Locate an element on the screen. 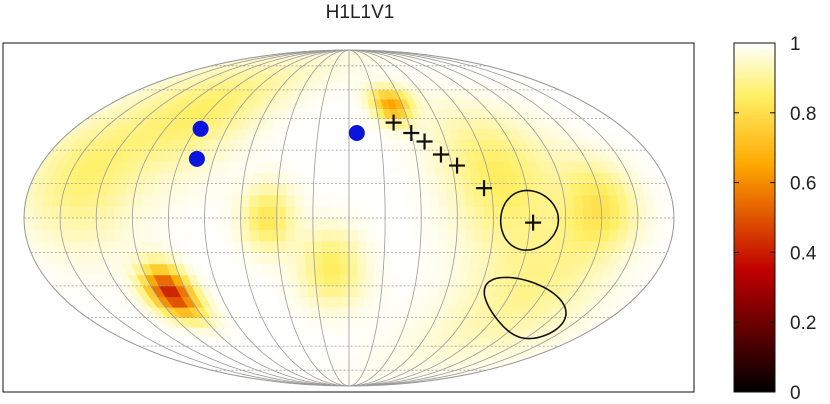  contour-line is located at coordinates (529, 220).